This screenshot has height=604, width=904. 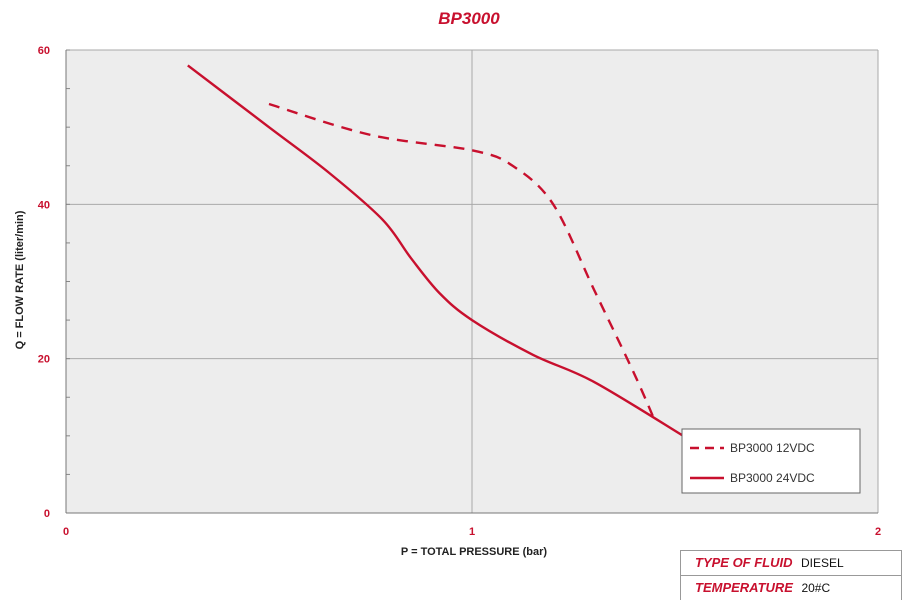 What do you see at coordinates (66, 532) in the screenshot?
I see `x-tick-label: 0` at bounding box center [66, 532].